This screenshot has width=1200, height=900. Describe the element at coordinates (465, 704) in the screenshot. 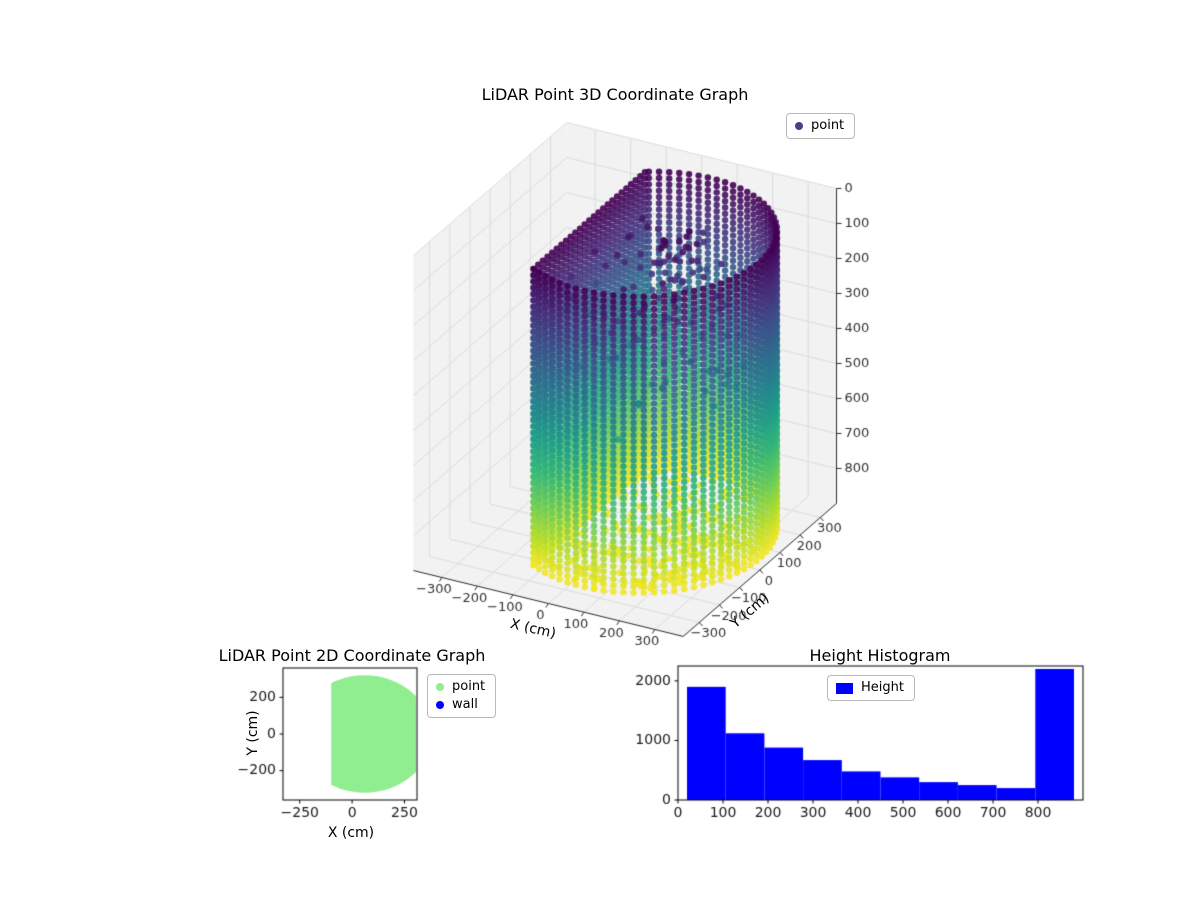

I see `legend-label: wall` at that location.